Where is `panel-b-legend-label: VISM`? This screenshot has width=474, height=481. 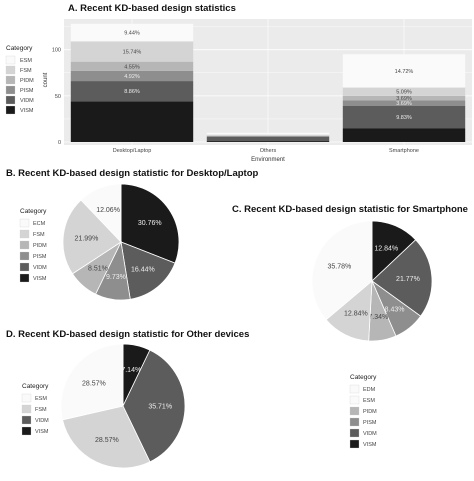 panel-b-legend-label: VISM is located at coordinates (40, 279).